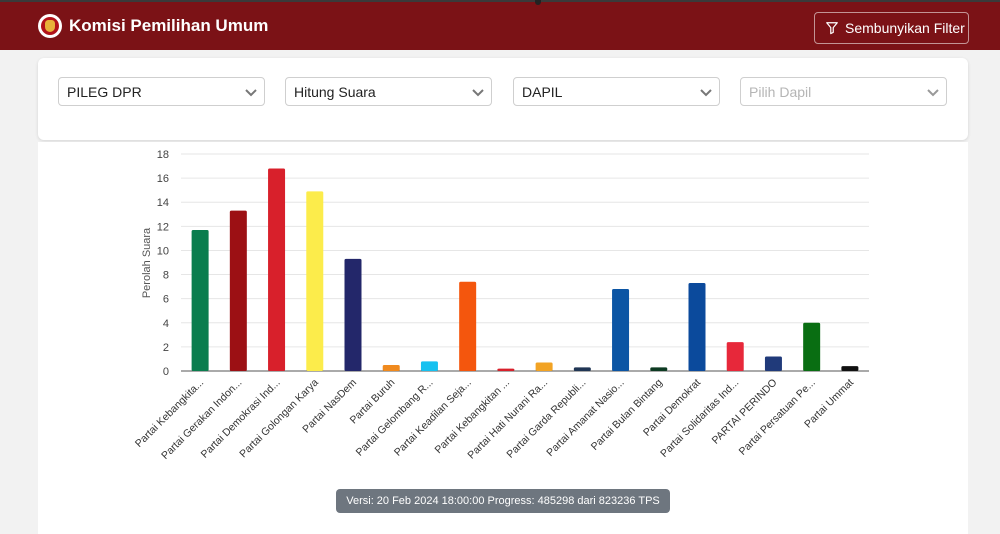 This screenshot has width=1000, height=534. What do you see at coordinates (166, 324) in the screenshot?
I see `y-tick-label: 4` at bounding box center [166, 324].